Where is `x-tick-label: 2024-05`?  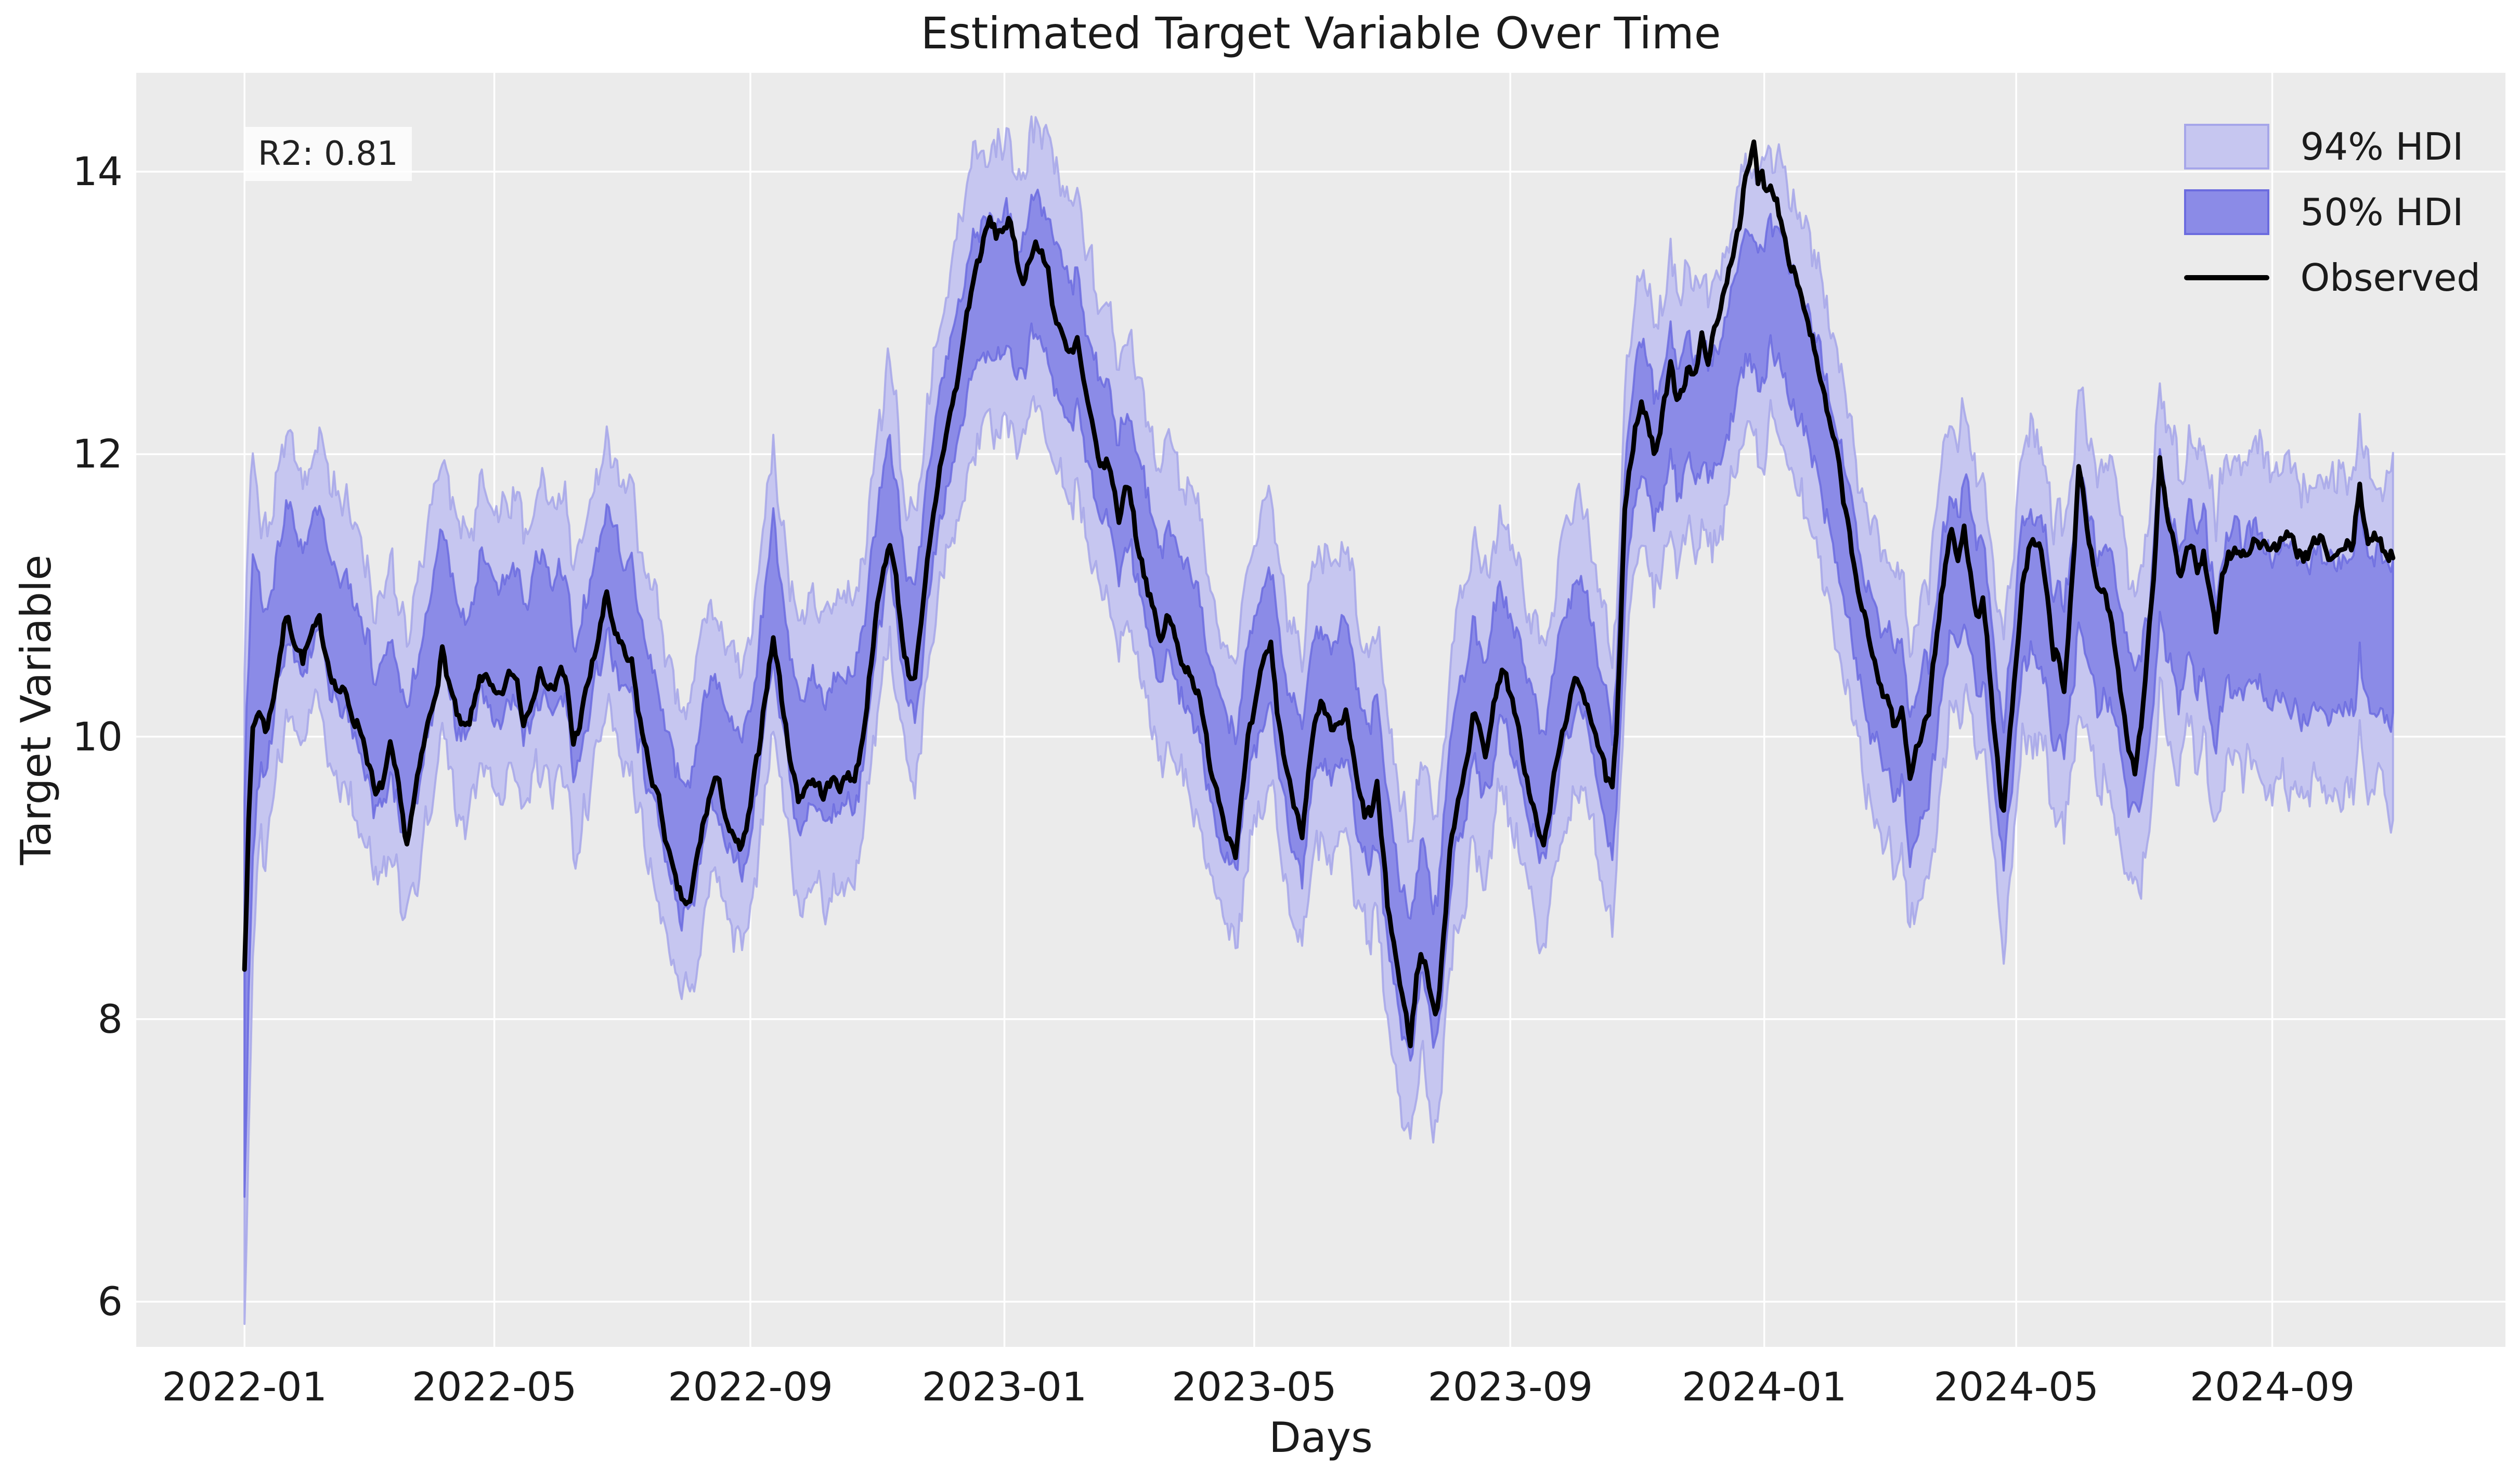
x-tick-label: 2024-05 is located at coordinates (2016, 1387).